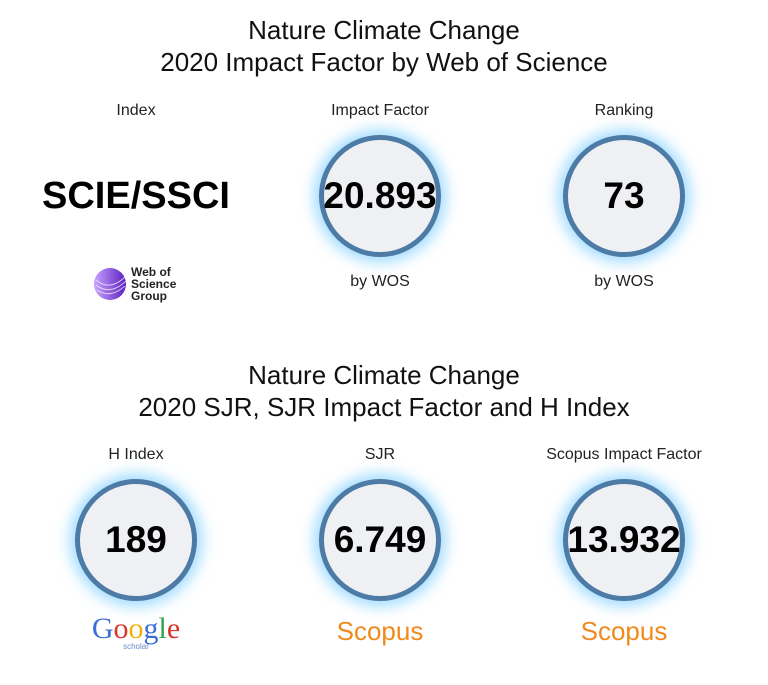 The image size is (768, 685). Describe the element at coordinates (136, 110) in the screenshot. I see `card-label: Index` at that location.